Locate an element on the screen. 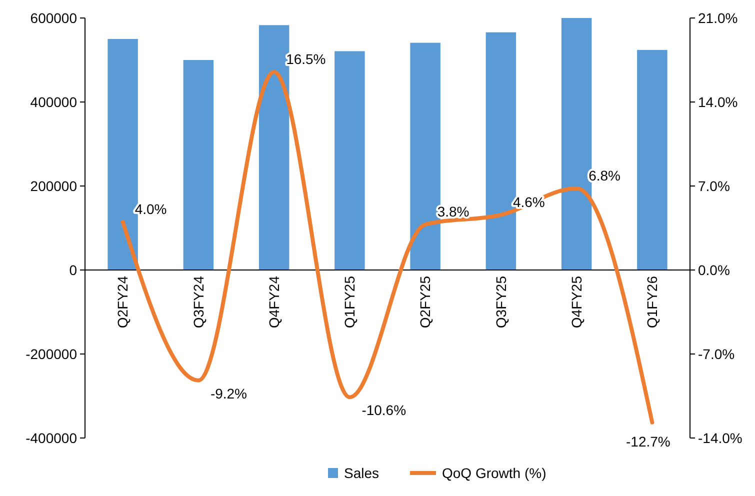 The image size is (755, 496). x-tick-label: Q3FY25 is located at coordinates (500, 302).